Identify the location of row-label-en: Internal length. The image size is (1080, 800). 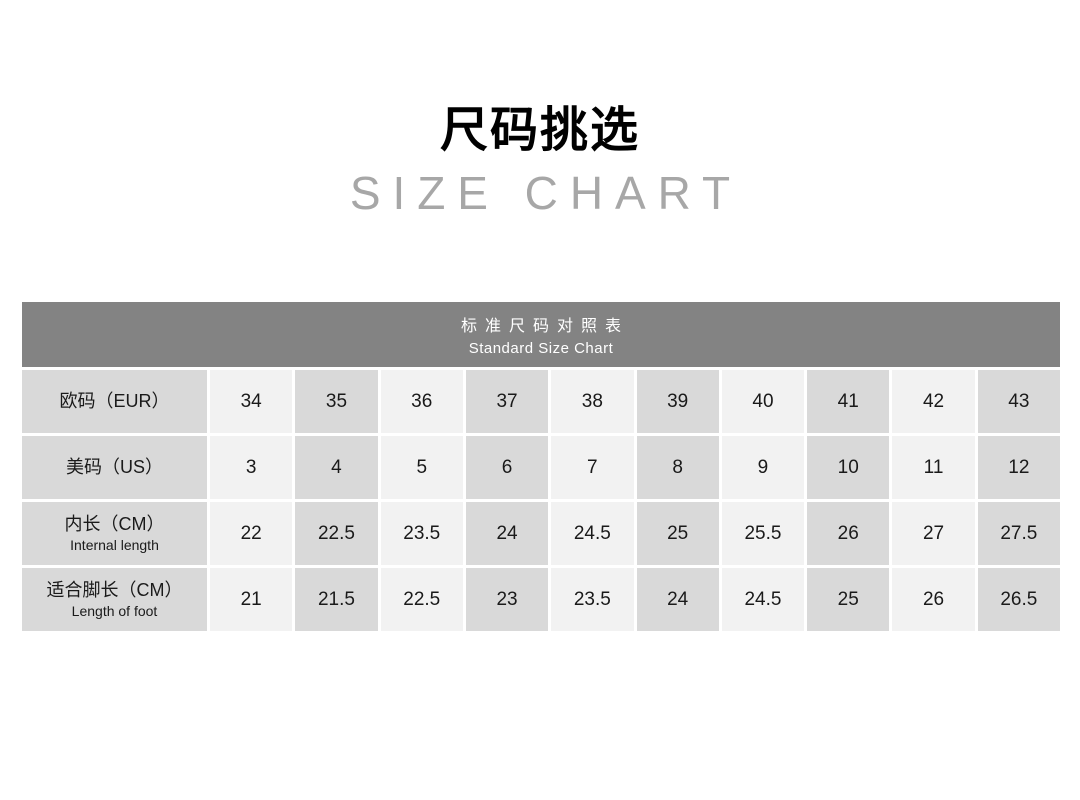
(114, 545).